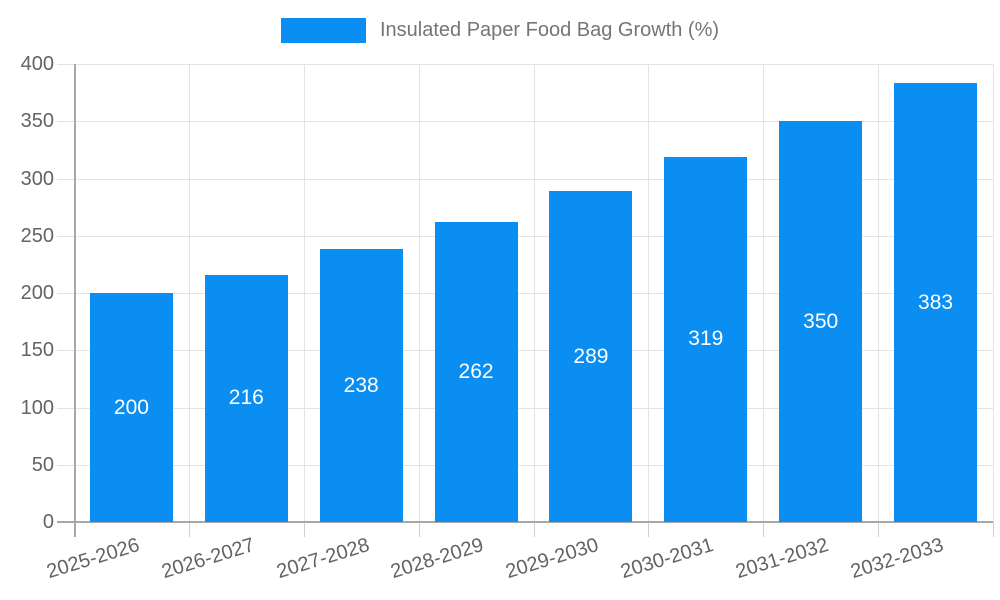 The width and height of the screenshot is (1000, 600). I want to click on x-axis-category-label: 2026-2027, so click(207, 559).